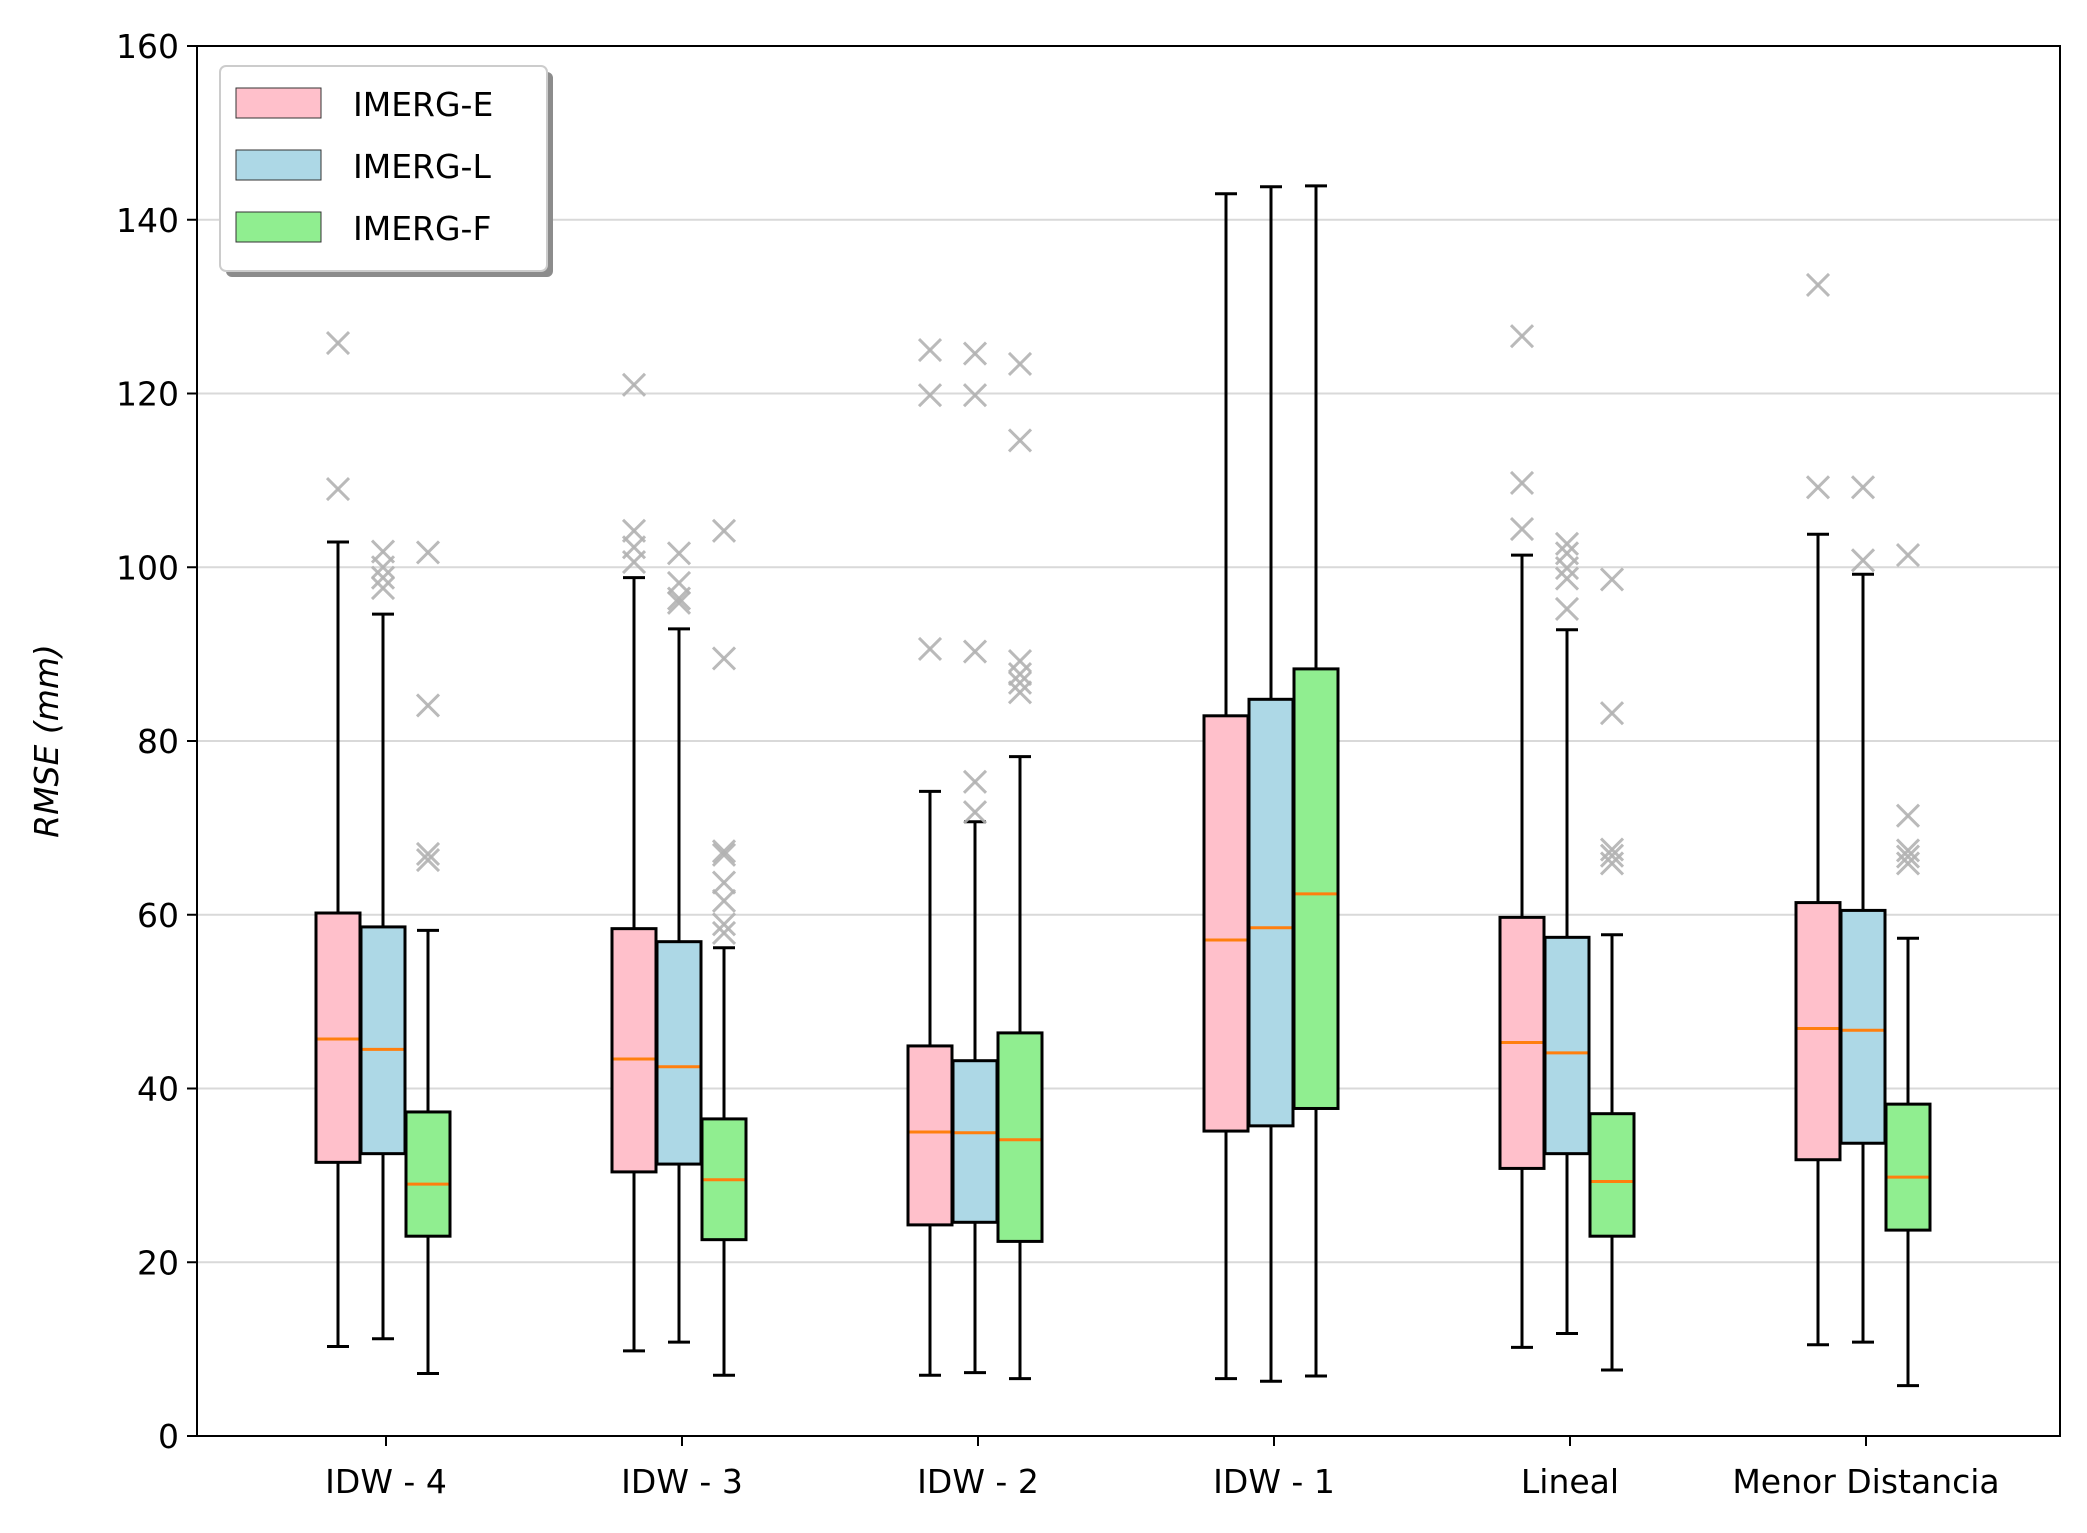  Describe the element at coordinates (386, 1481) in the screenshot. I see `x-tick-label: IDW - 4` at that location.